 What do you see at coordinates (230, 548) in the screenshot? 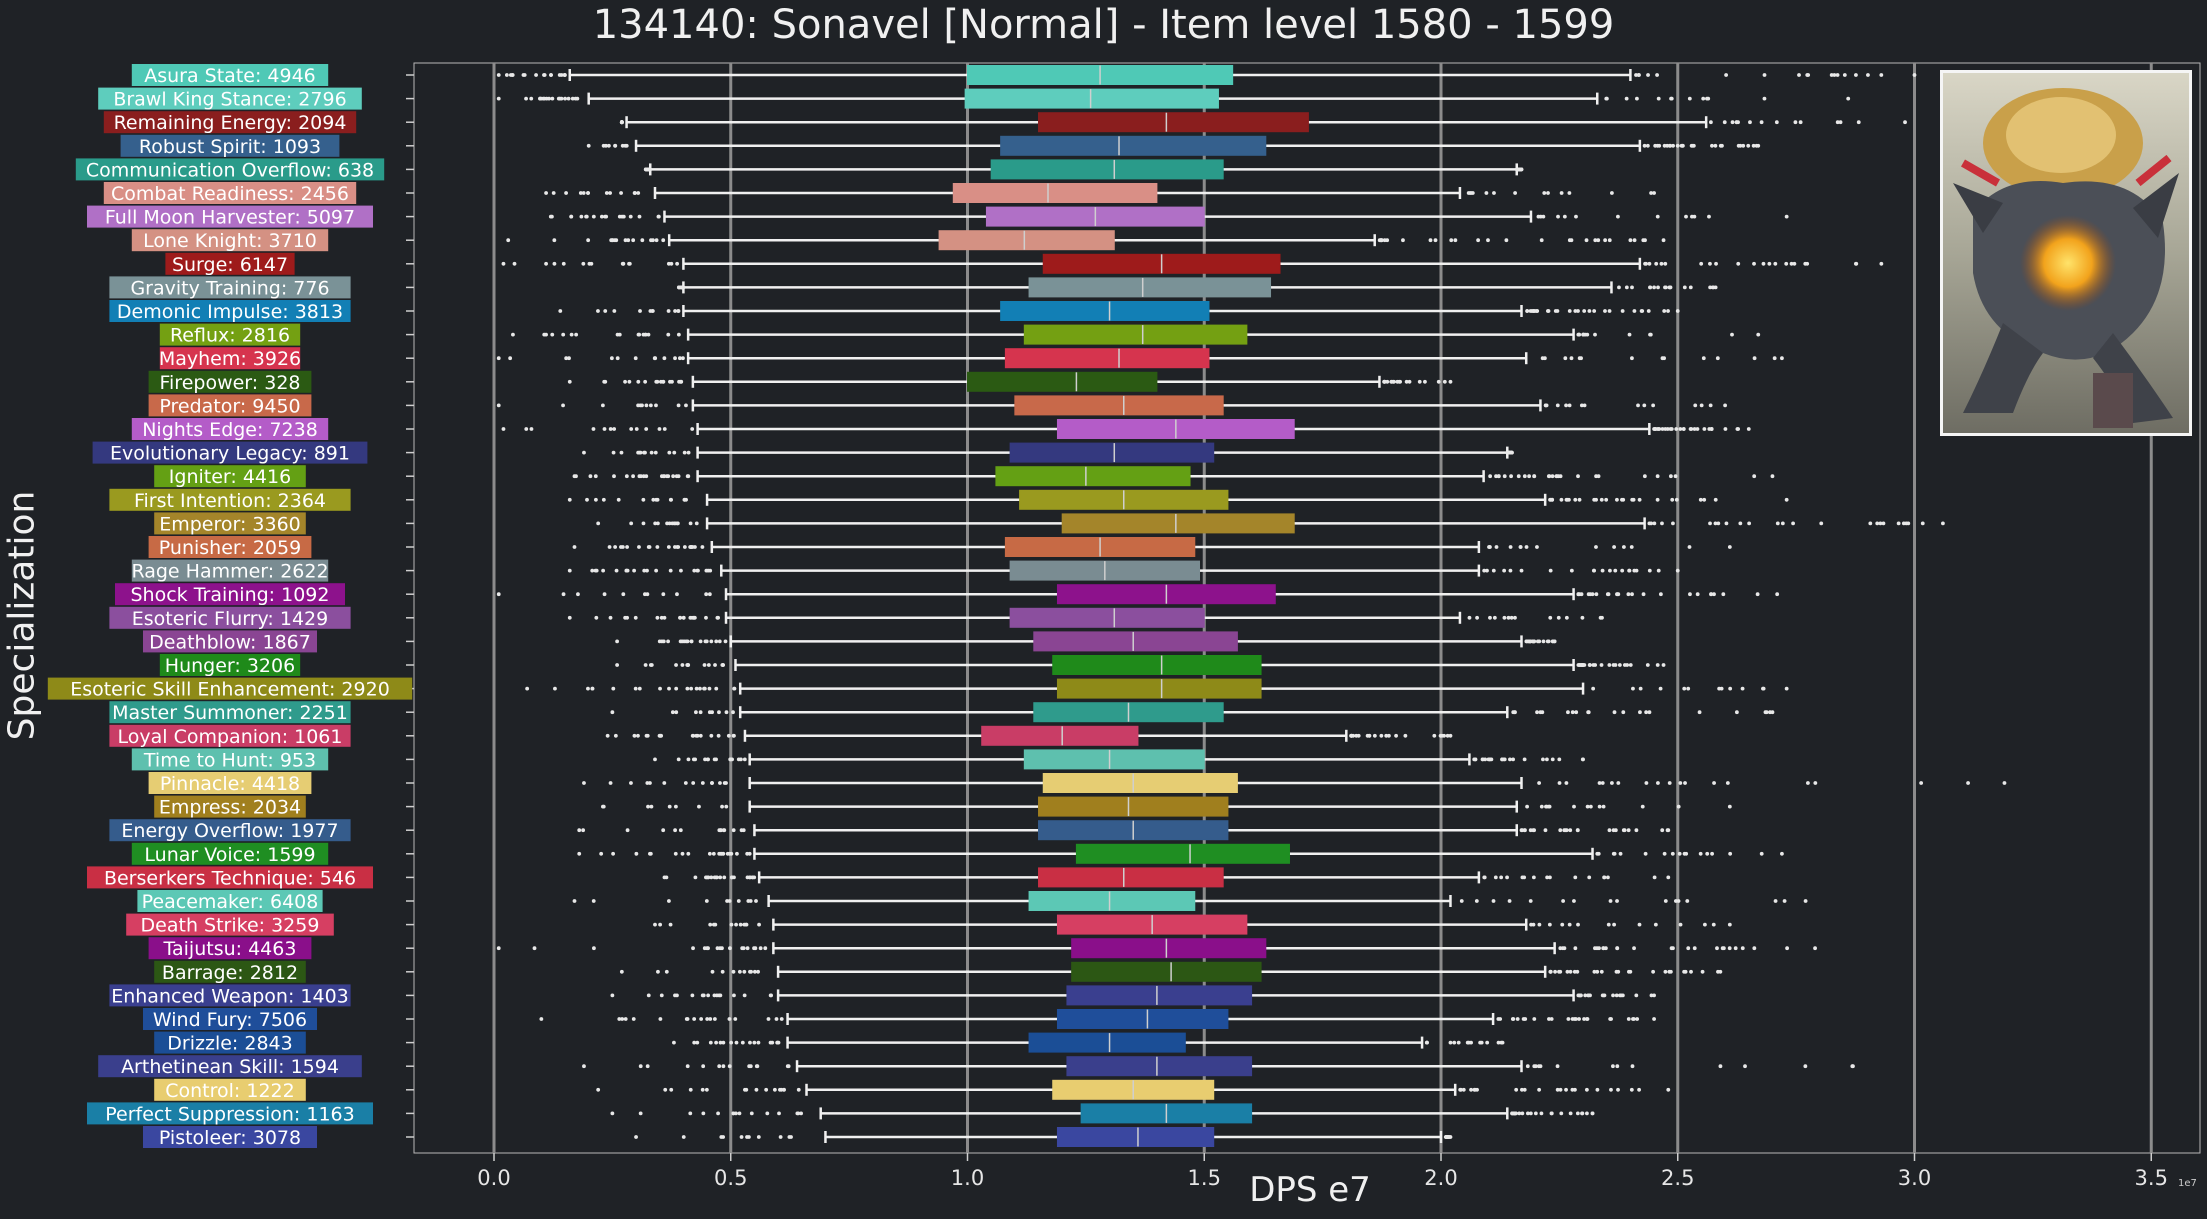
I see `y-tick-label: Punisher: 2059` at bounding box center [230, 548].